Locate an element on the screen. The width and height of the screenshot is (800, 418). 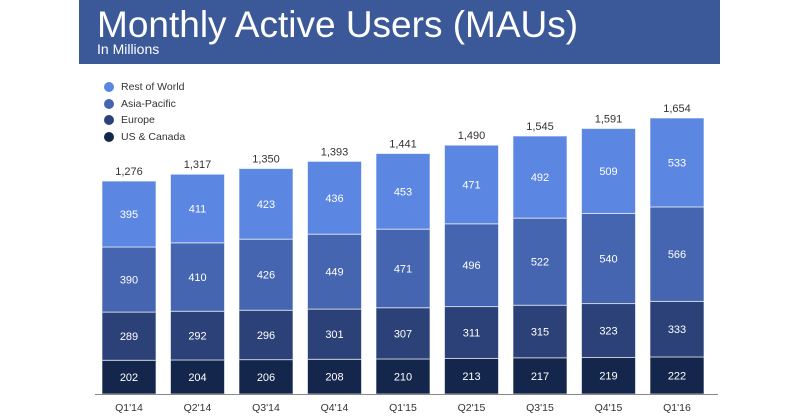
data-label: 292 is located at coordinates (197, 337).